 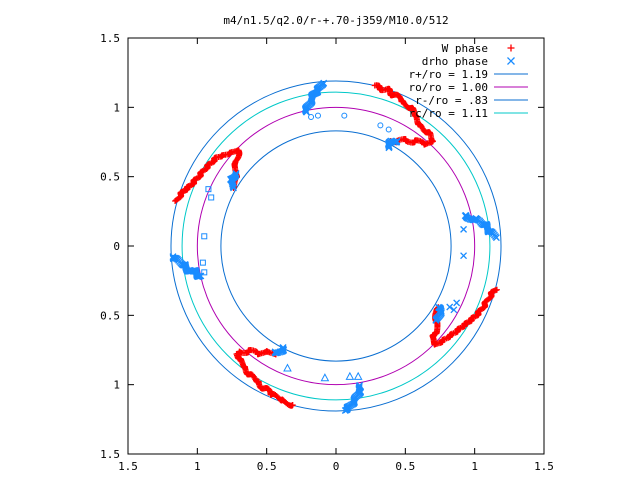 What do you see at coordinates (448, 87) in the screenshot?
I see `legend-label: ro/ro = 1.00` at bounding box center [448, 87].